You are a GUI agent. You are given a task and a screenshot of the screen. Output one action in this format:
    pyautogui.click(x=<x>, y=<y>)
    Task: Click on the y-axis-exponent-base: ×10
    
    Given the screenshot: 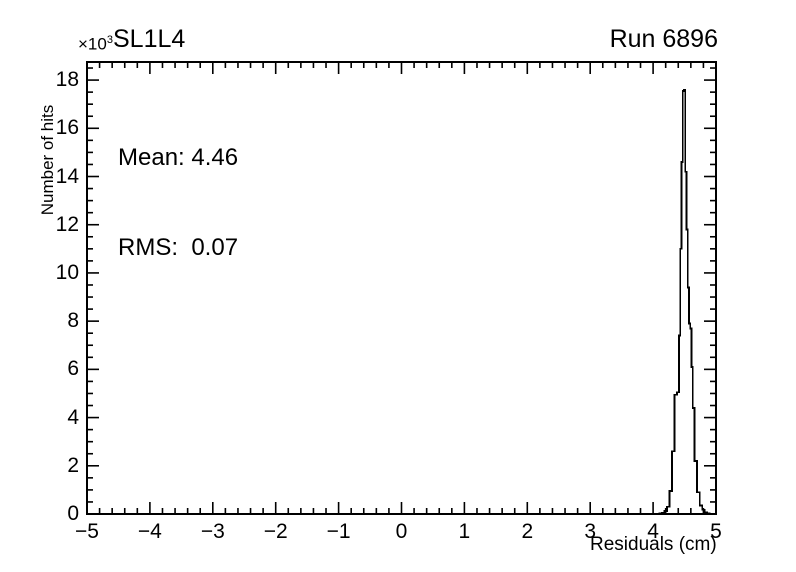 What is the action you would take?
    pyautogui.click(x=92, y=44)
    